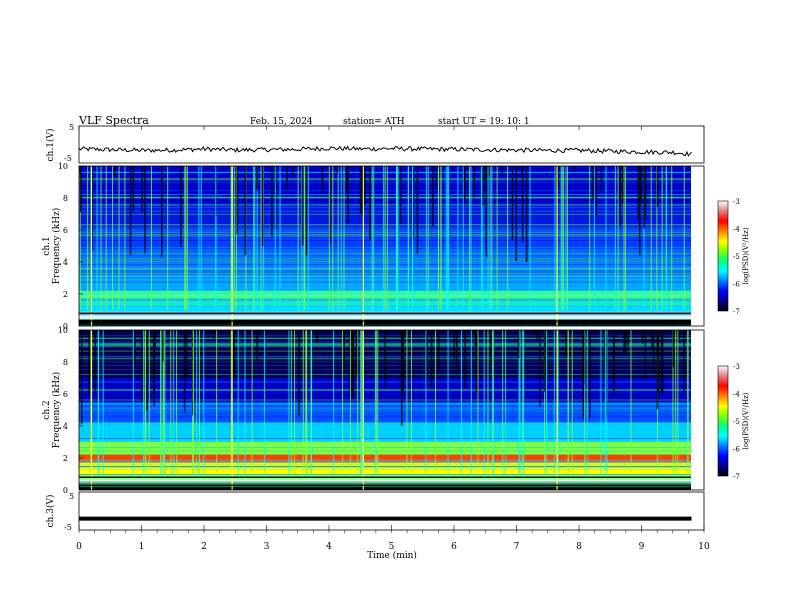 This screenshot has width=792, height=612. Describe the element at coordinates (281, 122) in the screenshot. I see `date-label: Feb. 15, 2024` at that location.